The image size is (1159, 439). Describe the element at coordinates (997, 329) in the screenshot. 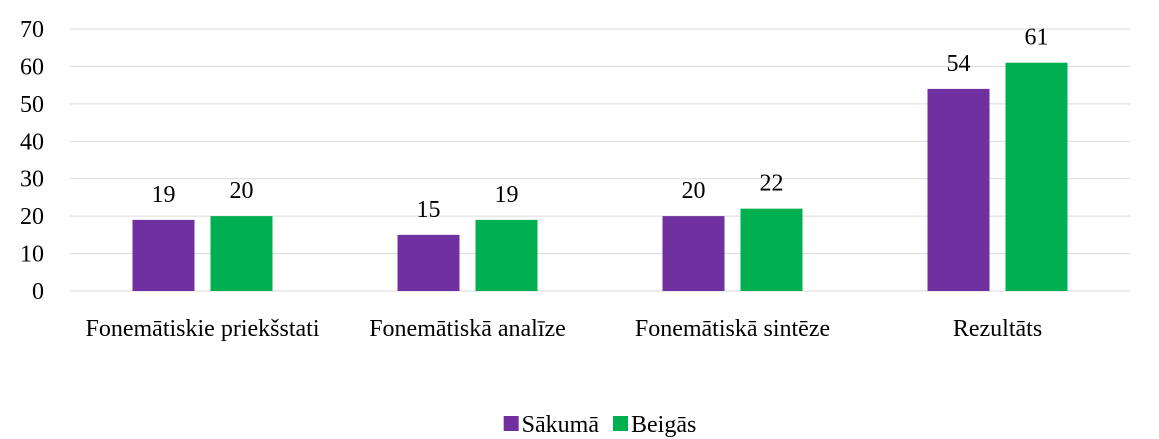

I see `x-tick-label: Rezultāts` at that location.